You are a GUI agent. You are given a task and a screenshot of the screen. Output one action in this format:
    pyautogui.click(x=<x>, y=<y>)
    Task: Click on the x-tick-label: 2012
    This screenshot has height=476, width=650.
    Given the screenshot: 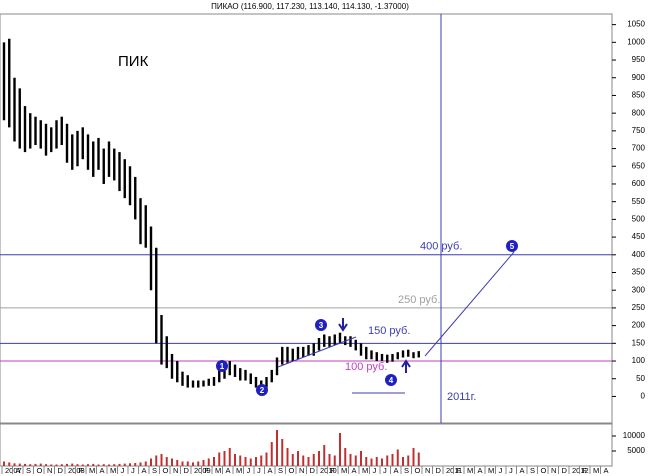 What is the action you would take?
    pyautogui.click(x=580, y=470)
    